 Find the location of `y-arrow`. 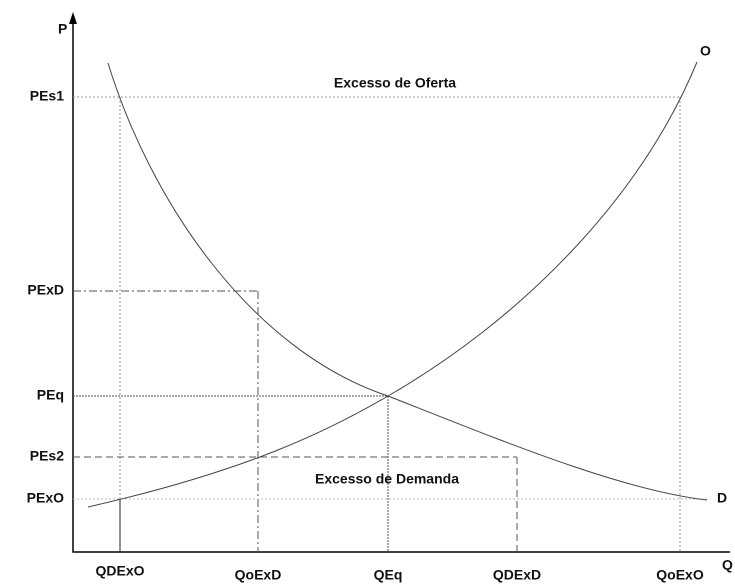

y-arrow is located at coordinates (73, 18).